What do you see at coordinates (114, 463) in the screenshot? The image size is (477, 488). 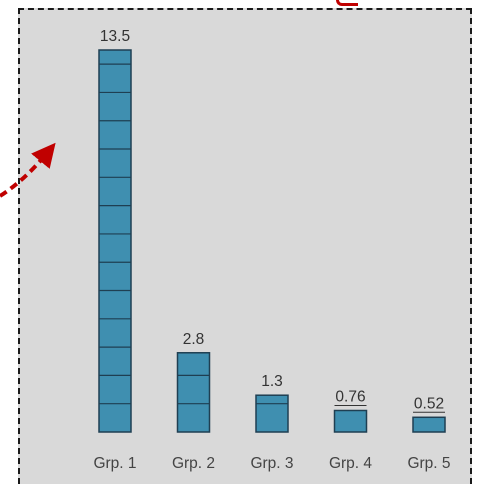 I see `x-tick-label-1: Grp. 1` at bounding box center [114, 463].